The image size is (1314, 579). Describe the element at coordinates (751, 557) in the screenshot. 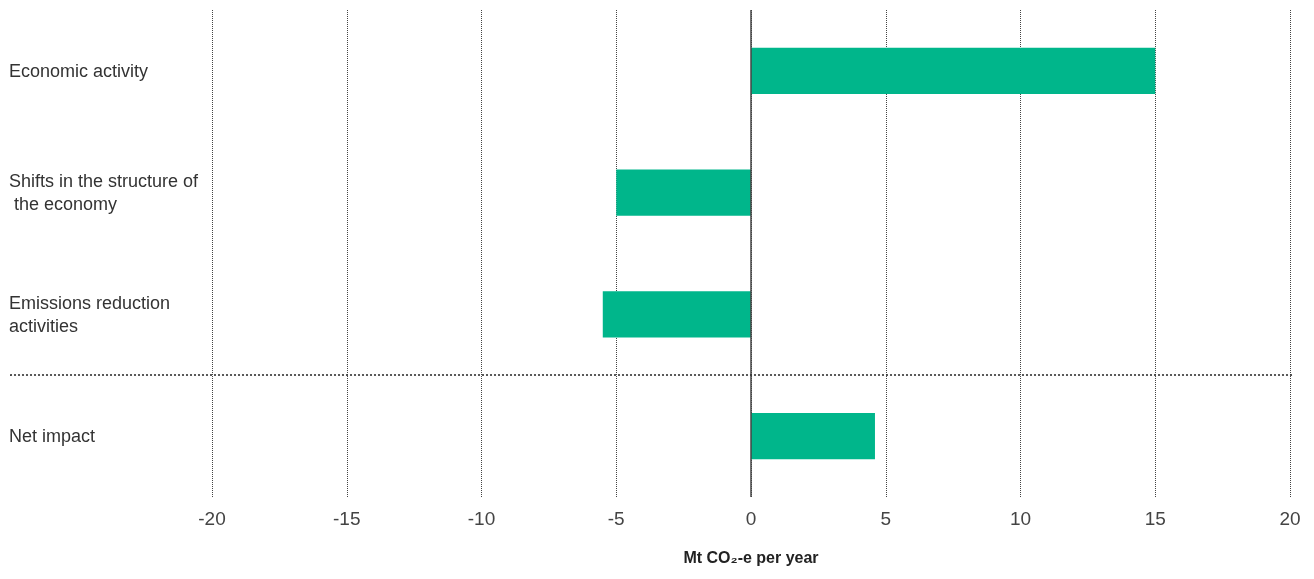

I see `x-axis-title: Mt CO₂-e per year` at that location.